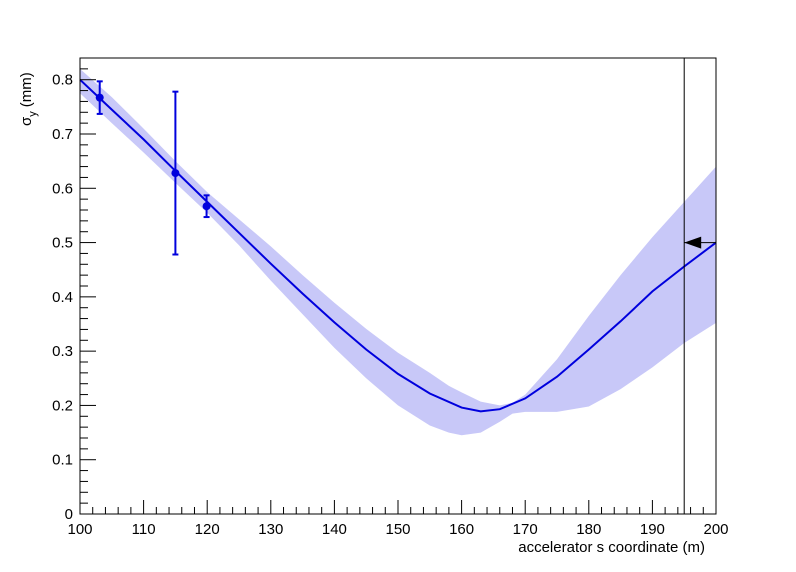 Image resolution: width=796 pixels, height=572 pixels. Describe the element at coordinates (525, 529) in the screenshot. I see `x-tick-label: 170` at that location.